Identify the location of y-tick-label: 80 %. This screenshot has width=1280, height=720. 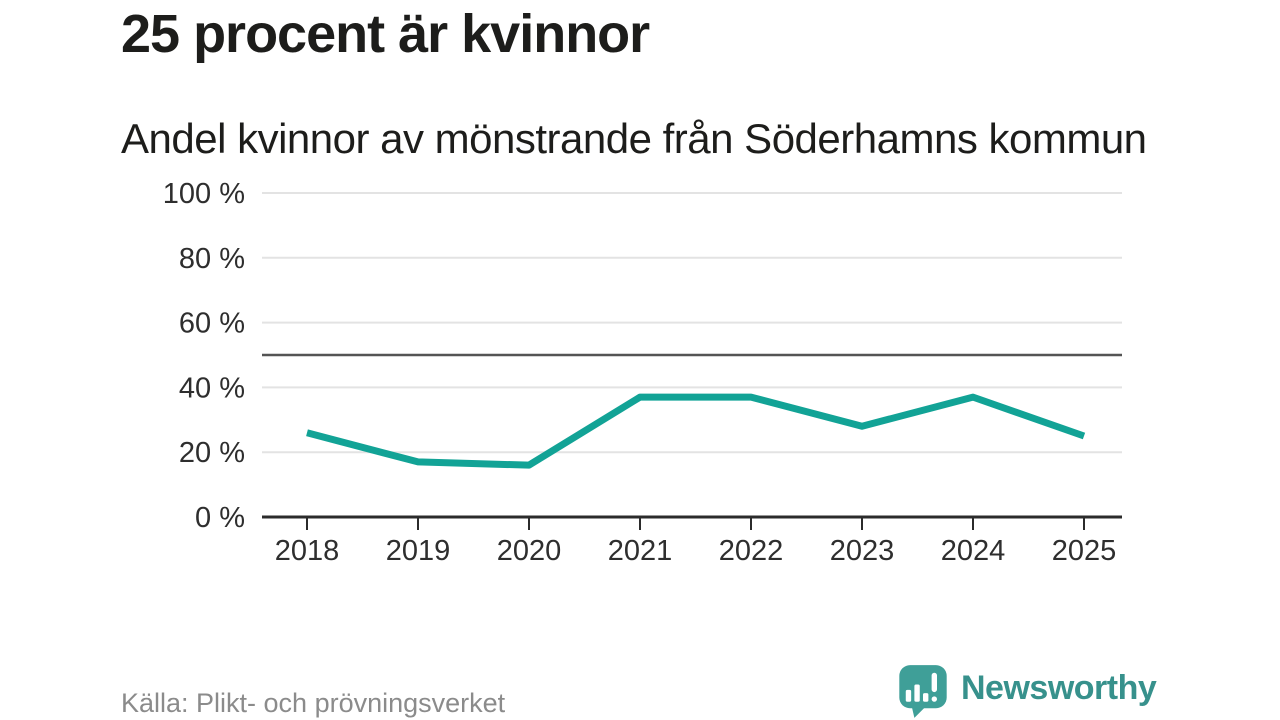
(212, 259).